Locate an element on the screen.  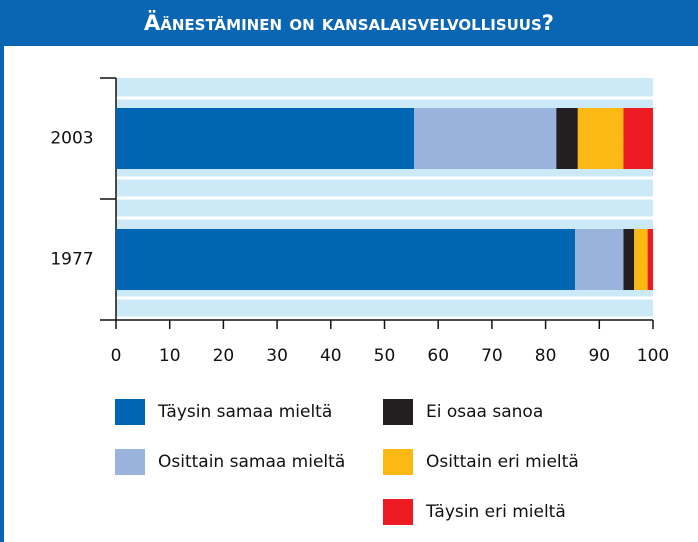
x-tick-label: 10 is located at coordinates (170, 356).